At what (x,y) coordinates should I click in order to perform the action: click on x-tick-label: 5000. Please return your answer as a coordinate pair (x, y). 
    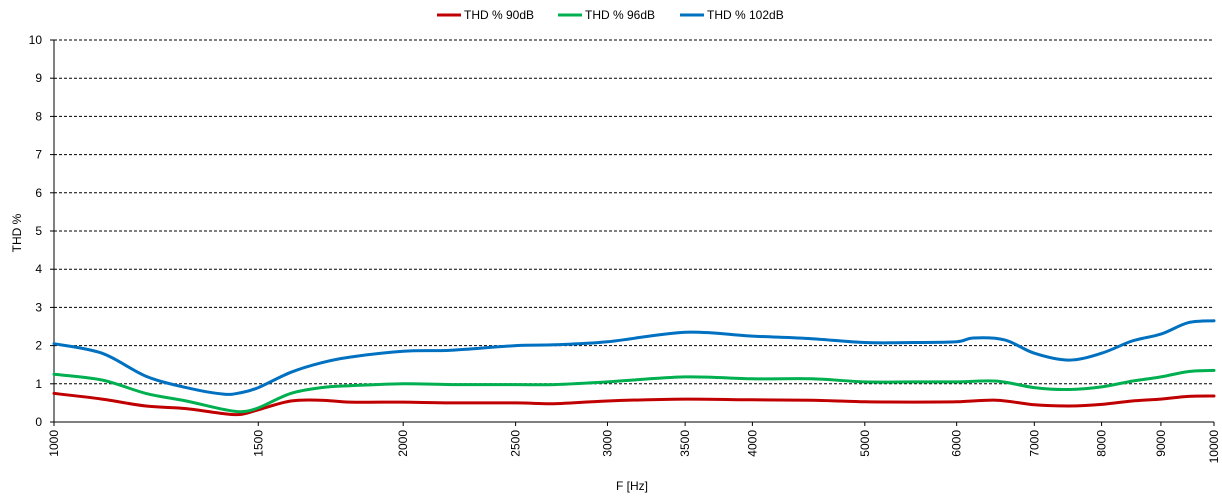
    Looking at the image, I should click on (865, 443).